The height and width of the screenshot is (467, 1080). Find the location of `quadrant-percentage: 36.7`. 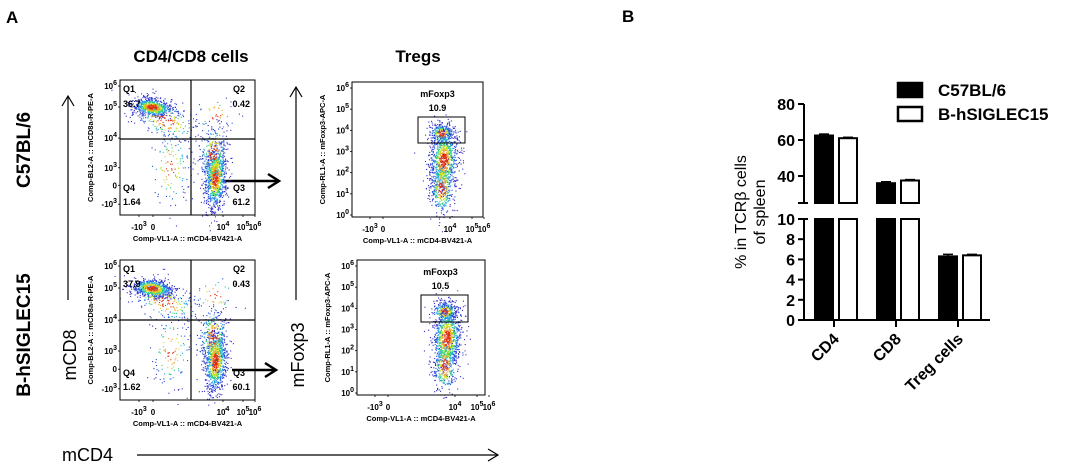

quadrant-percentage: 36.7 is located at coordinates (132, 104).